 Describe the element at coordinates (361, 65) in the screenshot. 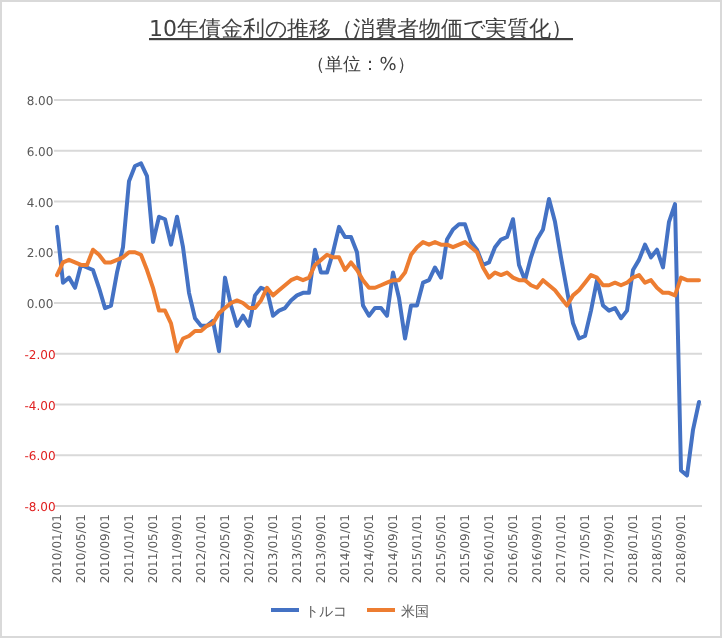

I see `chart-subtitle: （単位：%）` at that location.